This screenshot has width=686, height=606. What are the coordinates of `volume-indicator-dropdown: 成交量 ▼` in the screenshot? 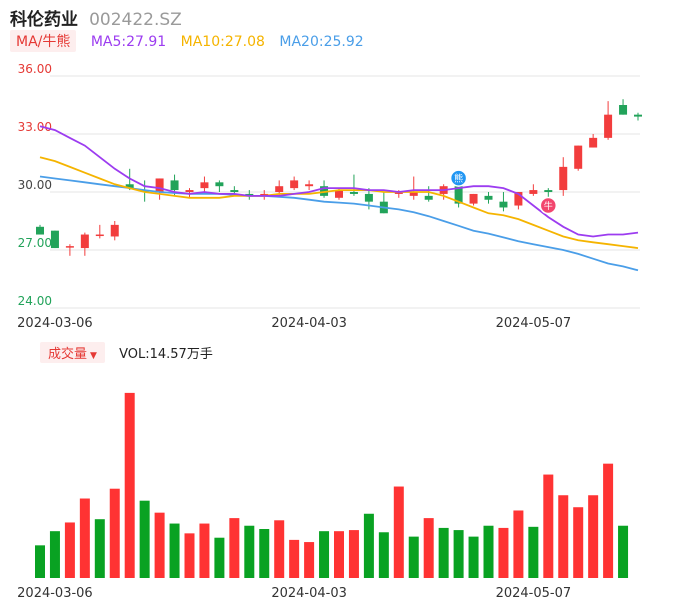 It's located at (72, 352).